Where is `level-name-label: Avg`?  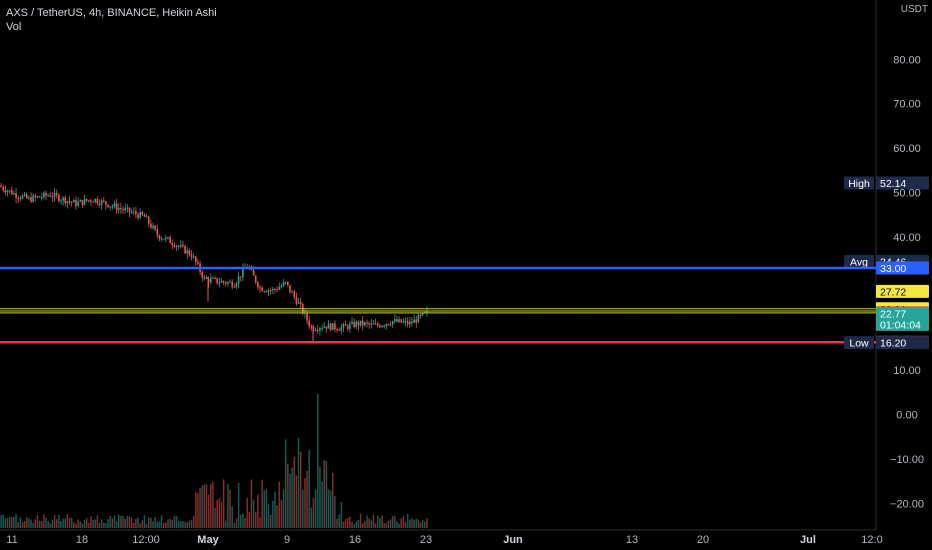
level-name-label: Avg is located at coordinates (859, 262).